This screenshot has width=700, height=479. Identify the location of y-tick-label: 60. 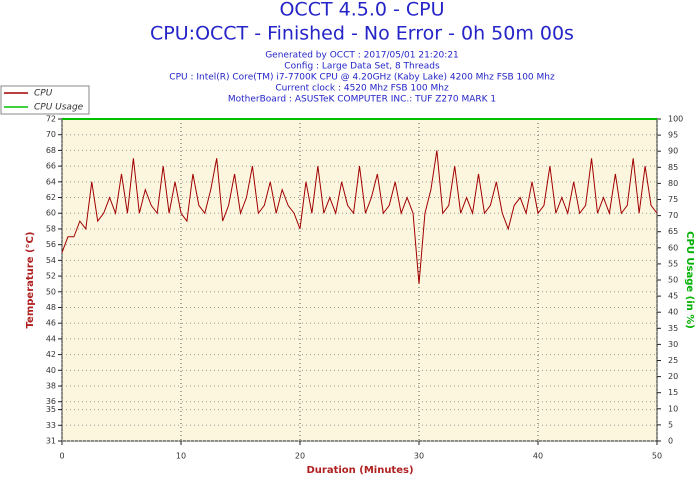
(51, 213).